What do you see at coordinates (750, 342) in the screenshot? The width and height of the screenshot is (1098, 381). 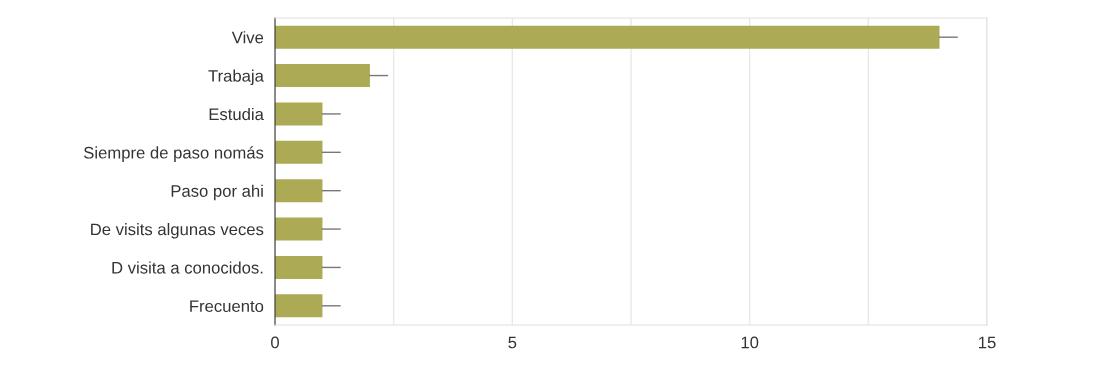 I see `x-tick-label: 10` at bounding box center [750, 342].